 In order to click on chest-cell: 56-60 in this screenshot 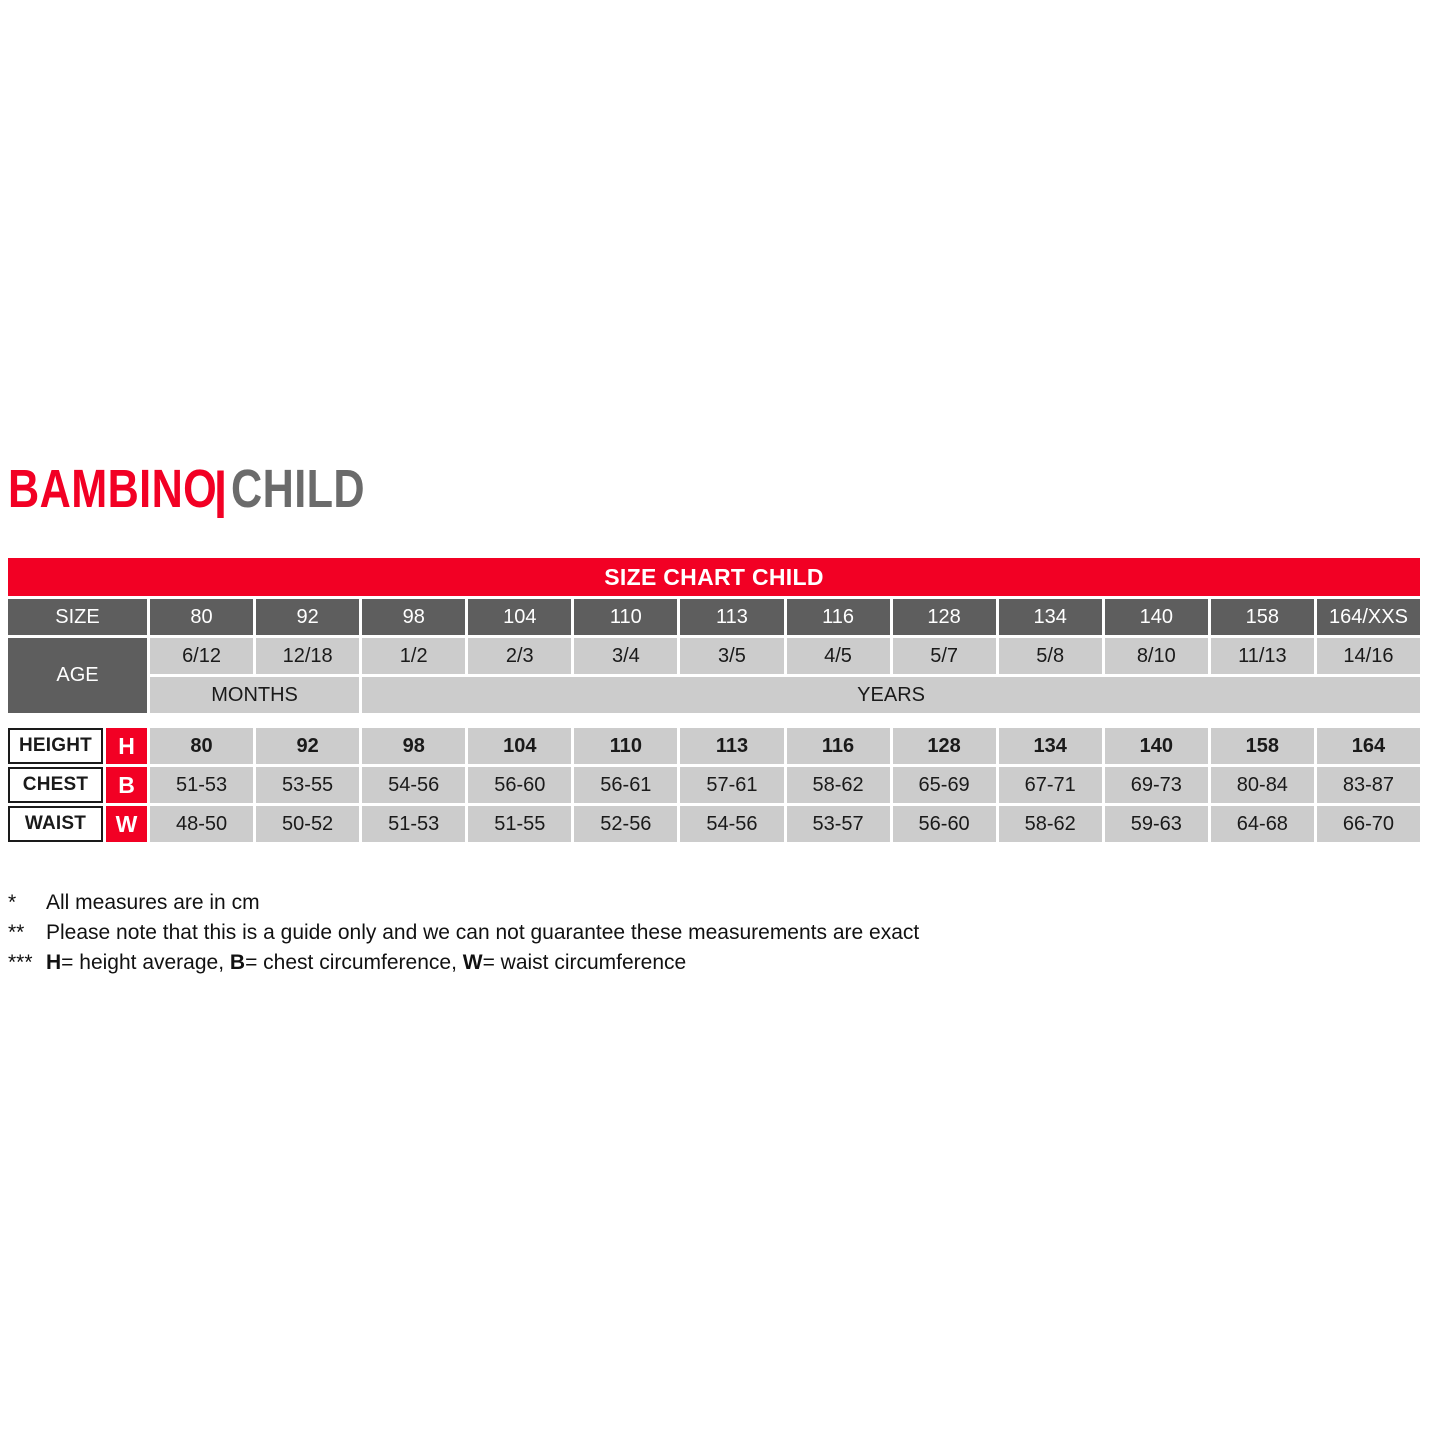, I will do `click(520, 785)`.